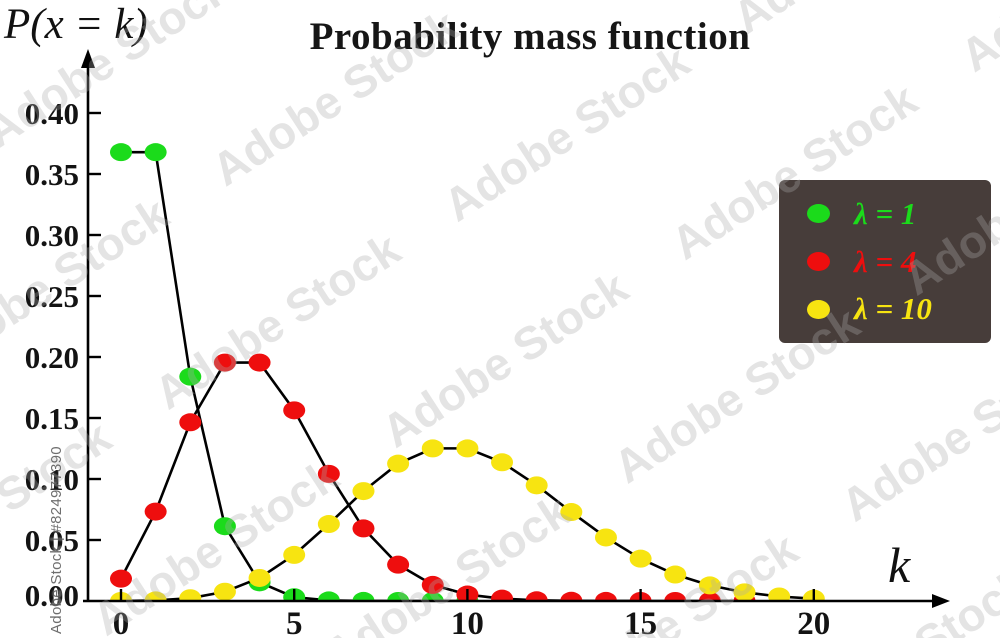 This screenshot has width=1000, height=638. Describe the element at coordinates (52, 479) in the screenshot. I see `y-tick-label: 0.10` at that location.